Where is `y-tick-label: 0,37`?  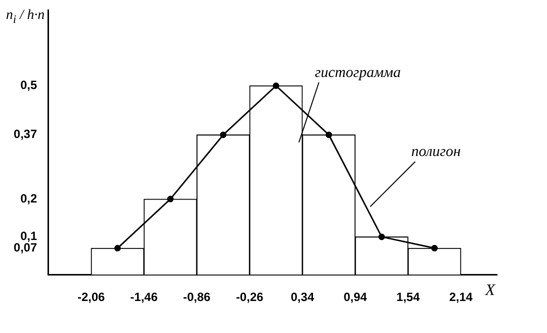 y-tick-label: 0,37 is located at coordinates (26, 134).